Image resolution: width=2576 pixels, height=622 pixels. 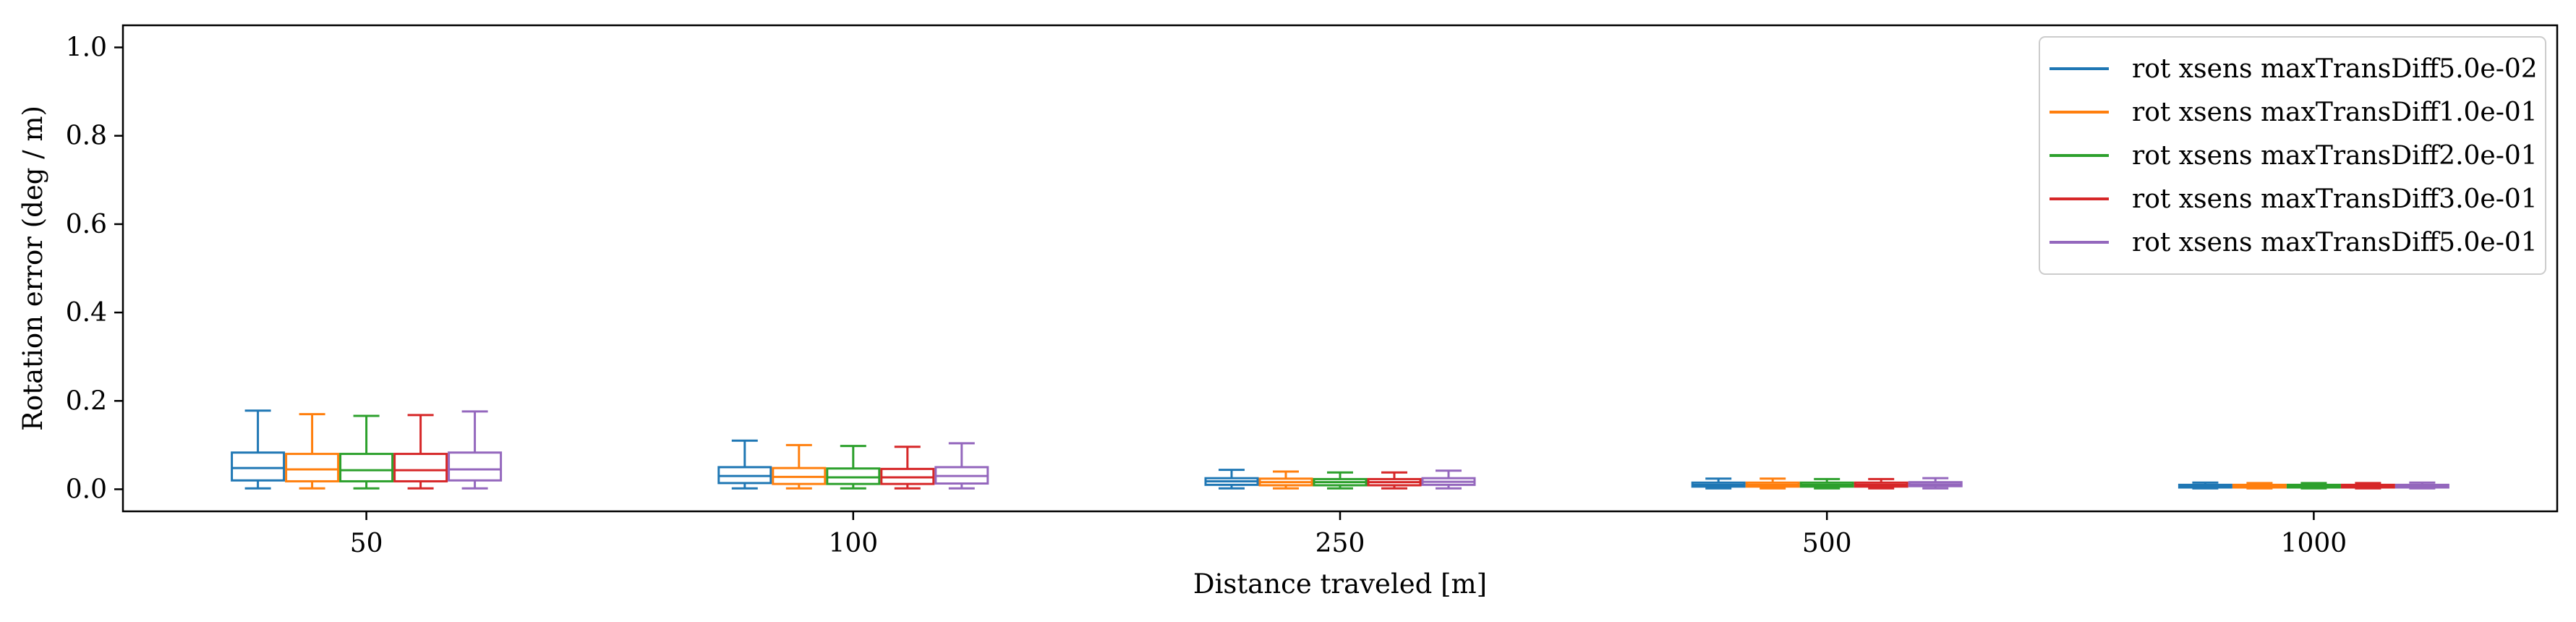 What do you see at coordinates (95, 268) in the screenshot?
I see `y-axis: 0.0 0.2 0.4 0.6 0.8 1.0` at bounding box center [95, 268].